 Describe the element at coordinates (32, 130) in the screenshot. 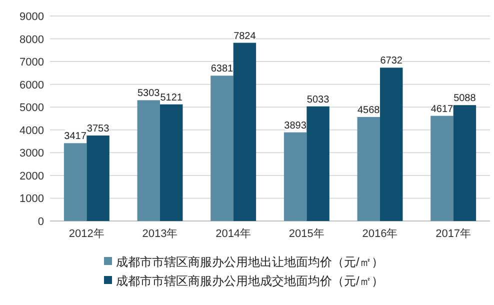

I see `y-tick-label: 4000` at that location.